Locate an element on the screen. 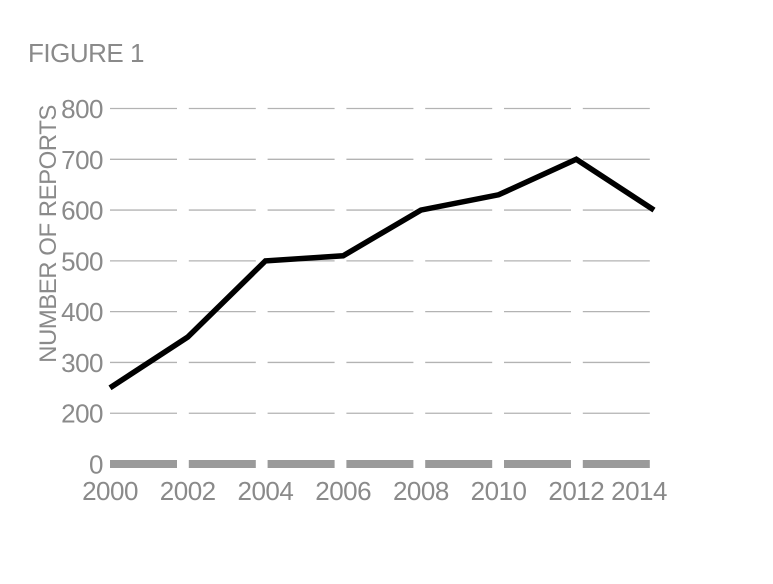 The width and height of the screenshot is (773, 584). x-tick-label: 2010 is located at coordinates (499, 491).